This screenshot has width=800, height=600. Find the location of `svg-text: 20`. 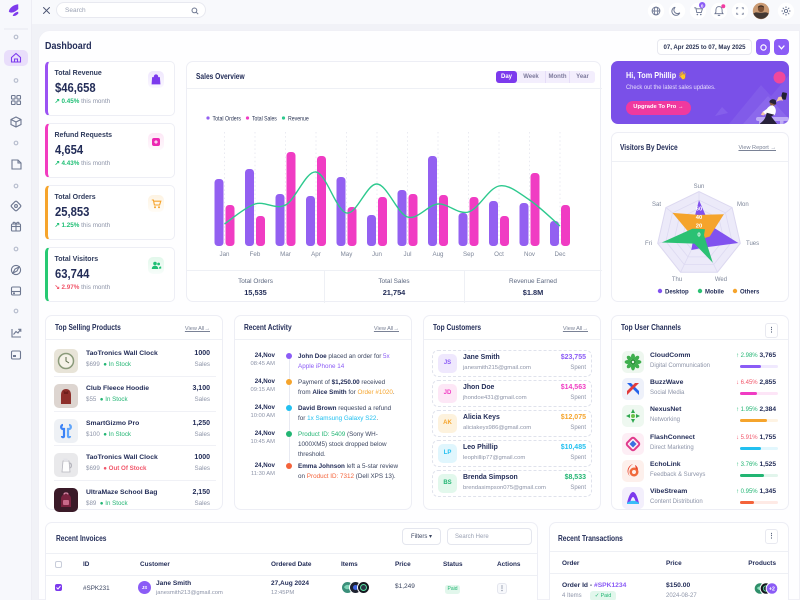

svg-text: 20 is located at coordinates (699, 227).